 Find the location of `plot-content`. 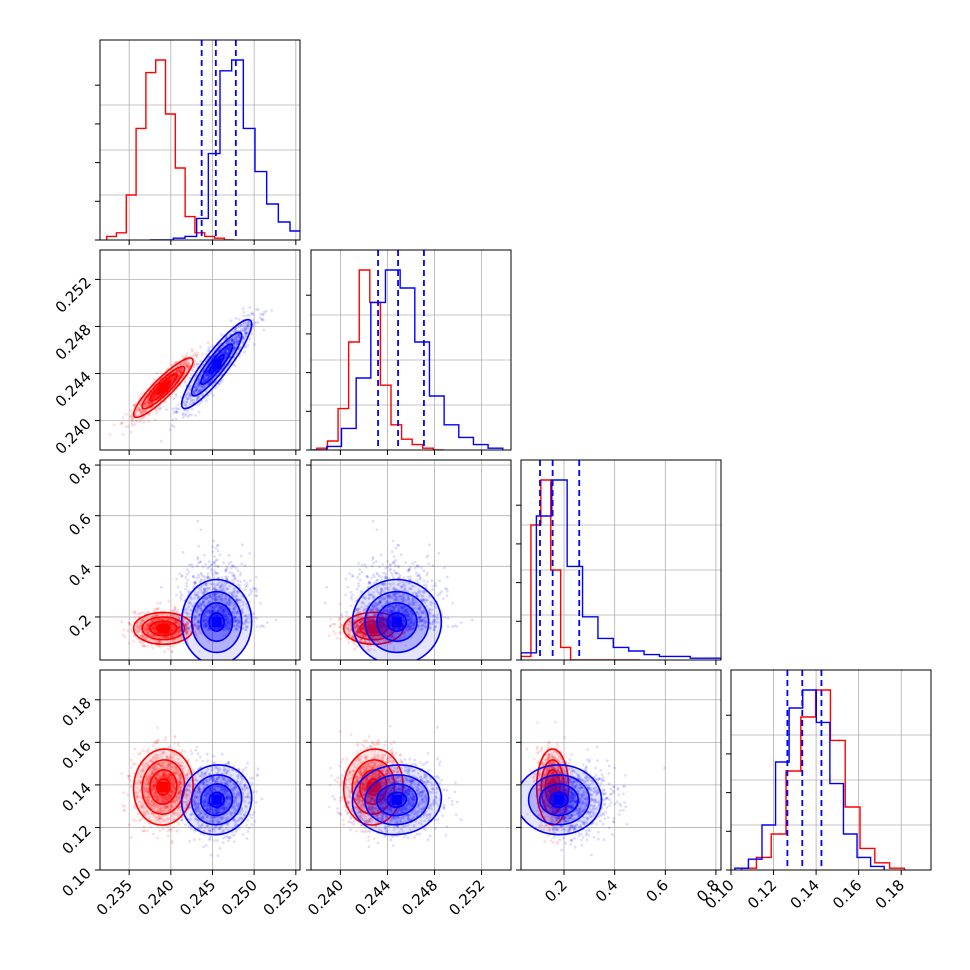

plot-content is located at coordinates (199, 589).